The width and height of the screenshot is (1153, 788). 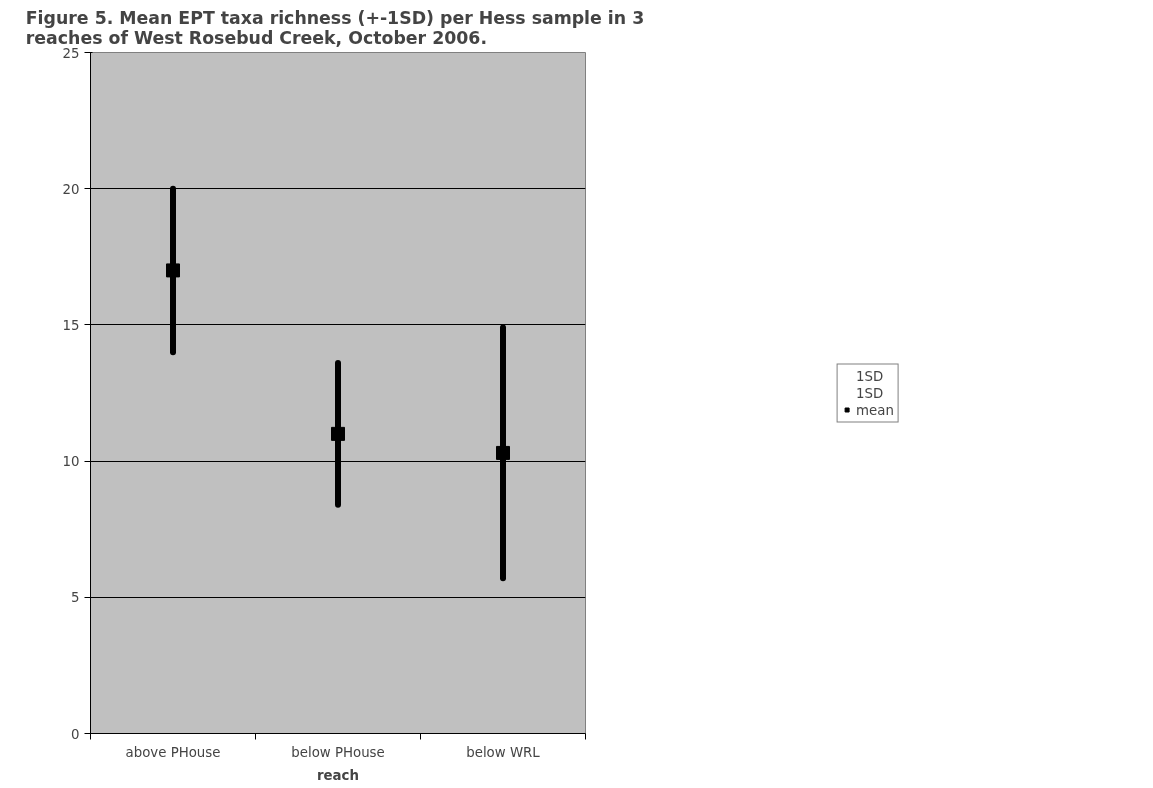 I want to click on y-tick-label: 10, so click(x=71, y=462).